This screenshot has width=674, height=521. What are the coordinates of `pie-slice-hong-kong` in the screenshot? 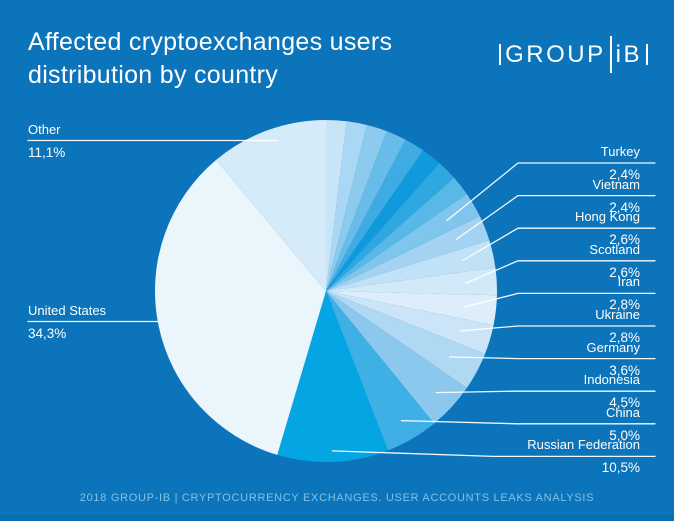 It's located at (411, 265).